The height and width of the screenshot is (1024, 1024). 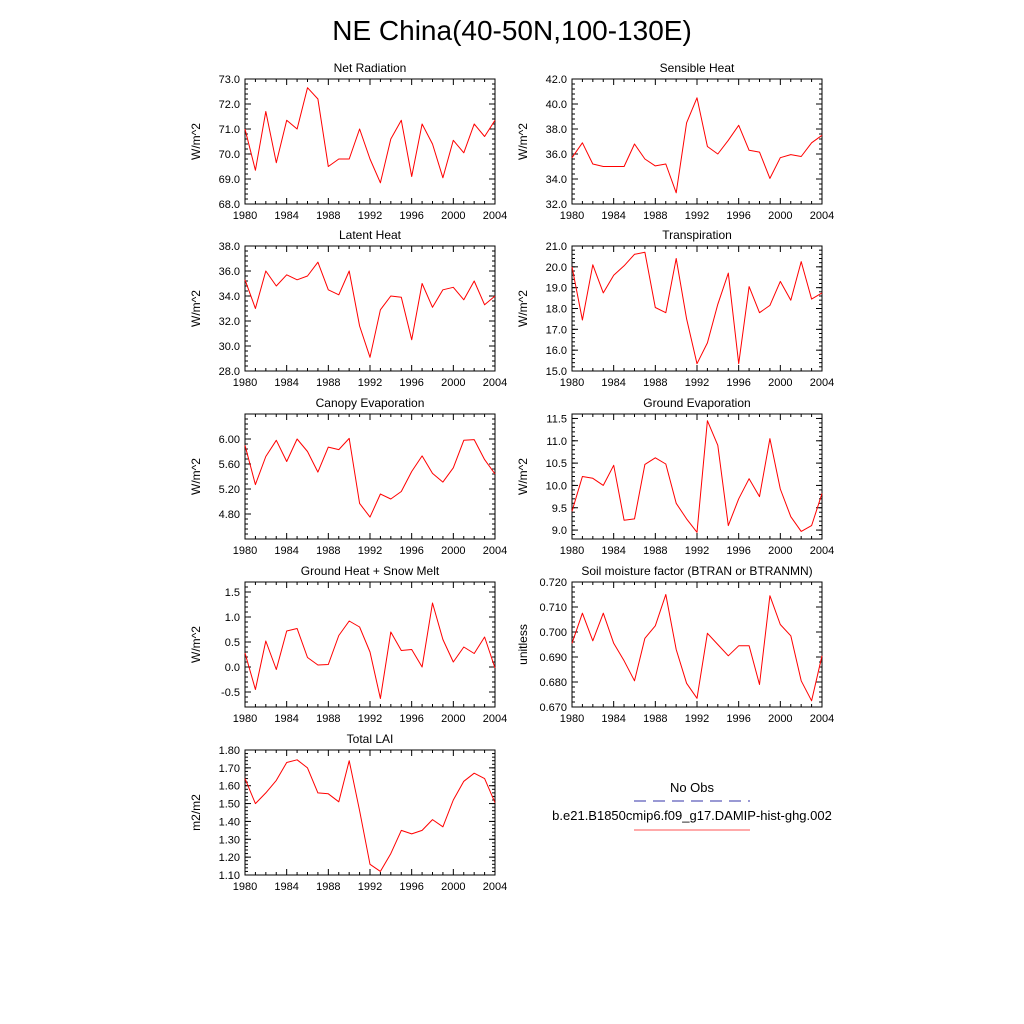 I want to click on series-line-sensible-heat, so click(x=697, y=145).